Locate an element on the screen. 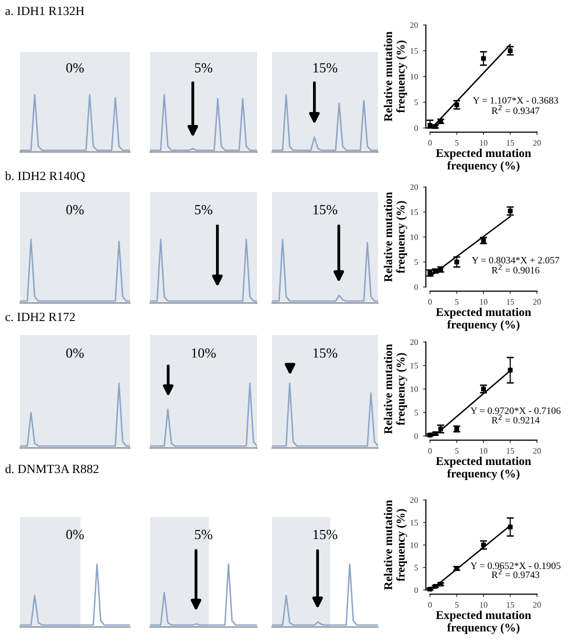 The width and height of the screenshot is (574, 639). point is located at coordinates (483, 58).